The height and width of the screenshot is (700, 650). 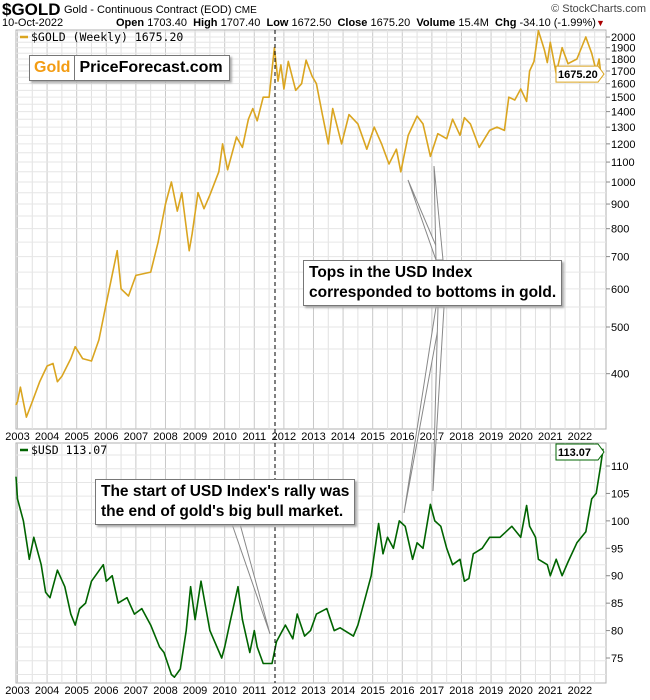 What do you see at coordinates (31, 9) in the screenshot?
I see `symbol: $GOLD` at bounding box center [31, 9].